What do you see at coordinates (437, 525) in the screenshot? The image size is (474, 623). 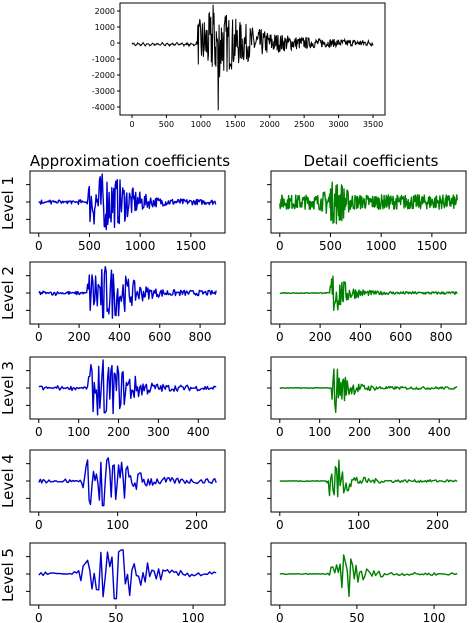 I see `detail-level-4-plot-xtick-label: 200` at bounding box center [437, 525].